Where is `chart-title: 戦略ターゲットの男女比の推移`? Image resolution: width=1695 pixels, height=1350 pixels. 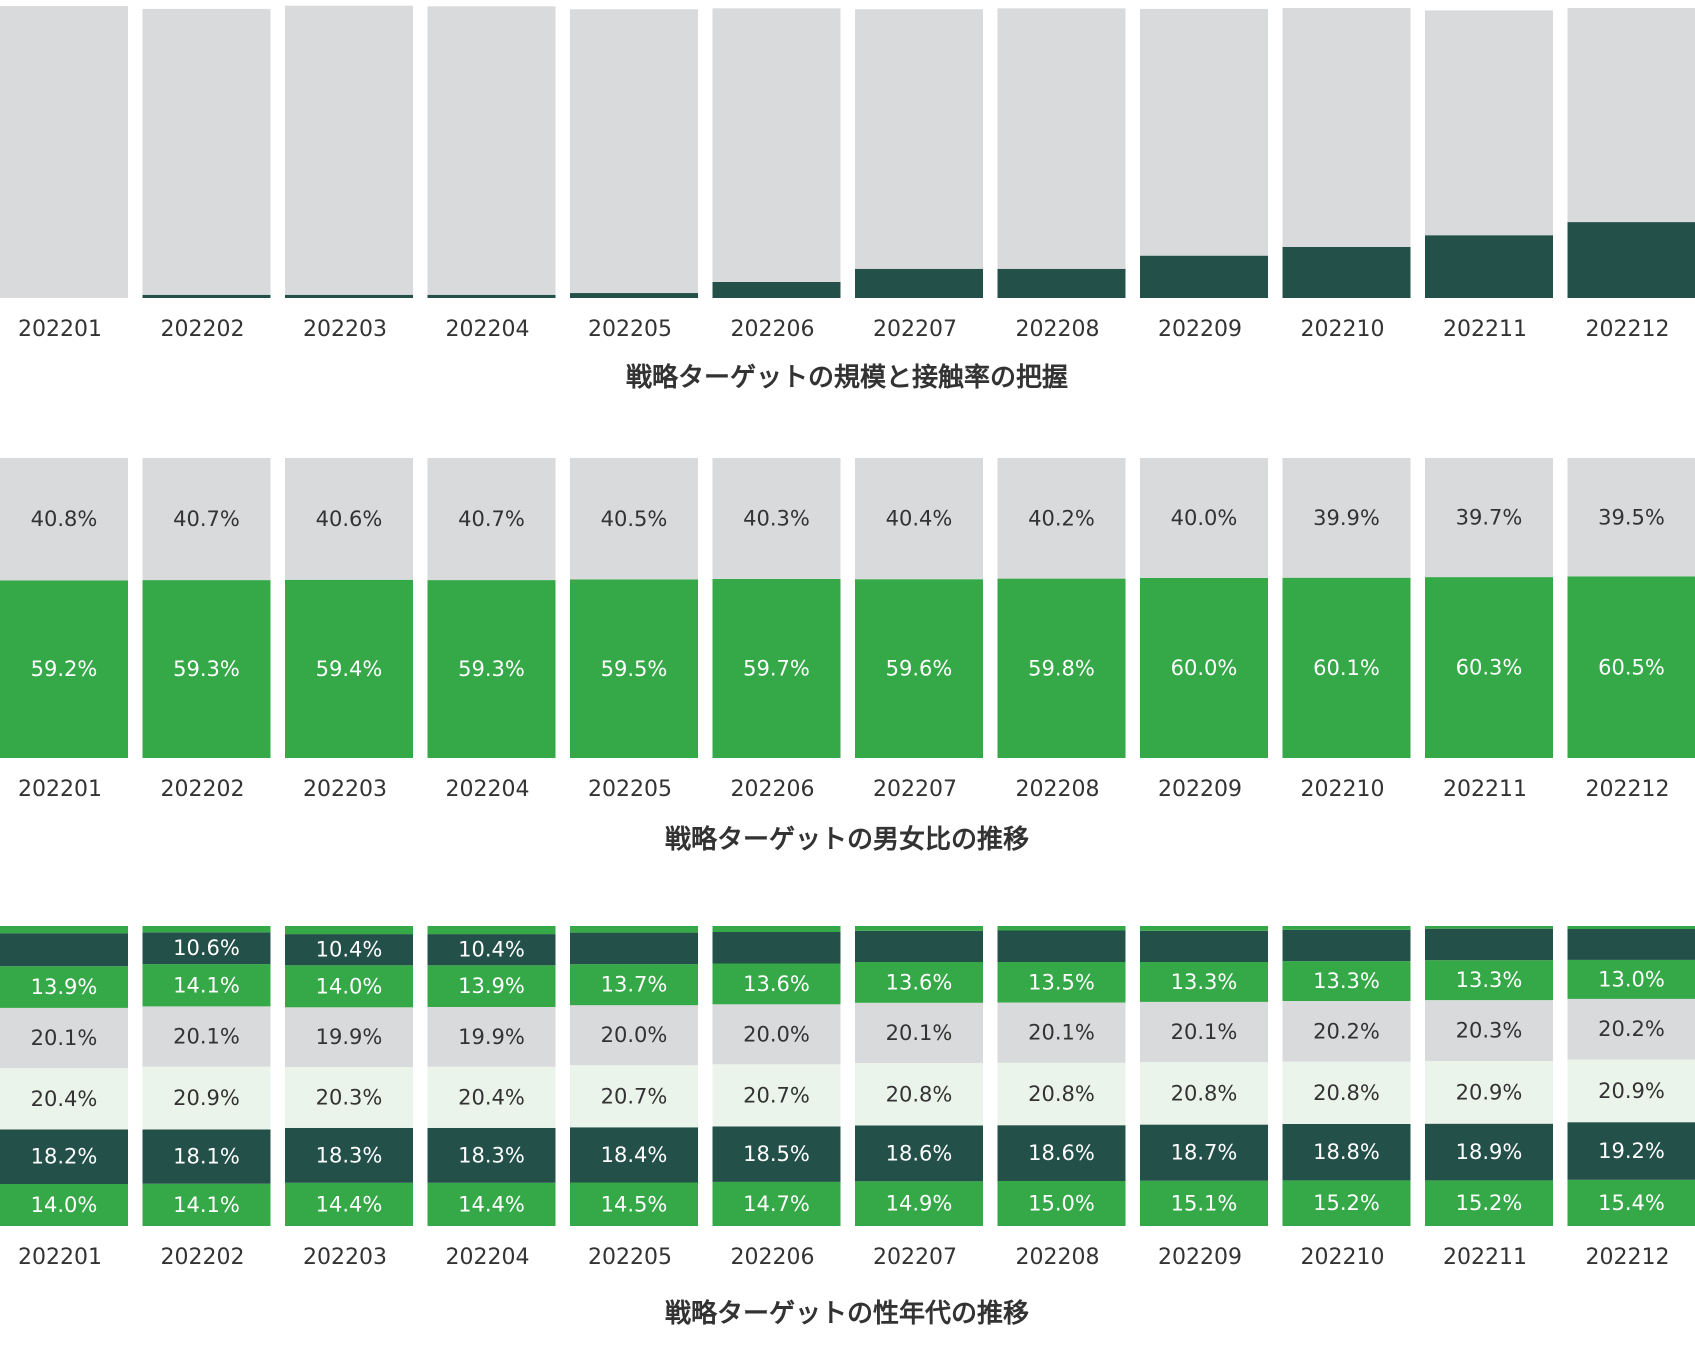
chart-title: 戦略ターゲットの男女比の推移 is located at coordinates (847, 839).